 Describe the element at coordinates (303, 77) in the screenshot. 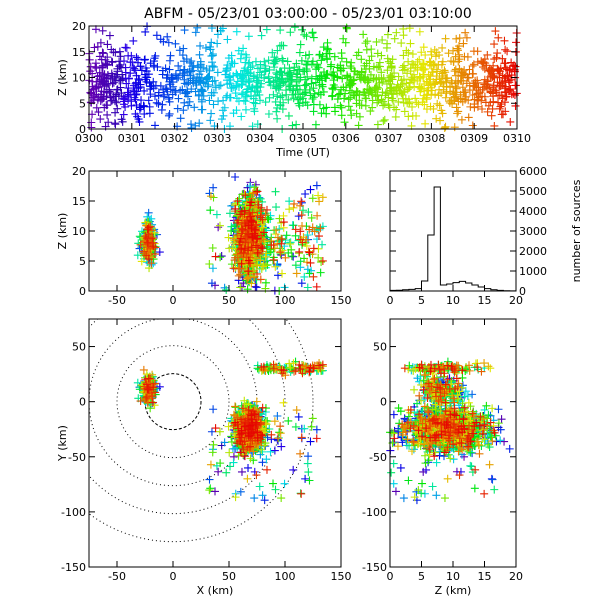

I see `time-height-points` at that location.